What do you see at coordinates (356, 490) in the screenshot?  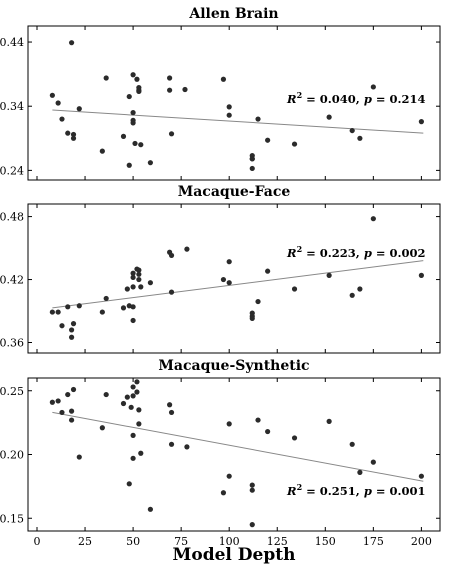 I see `stats-annotation: R2 = 0.251, p = 0.001` at bounding box center [356, 490].